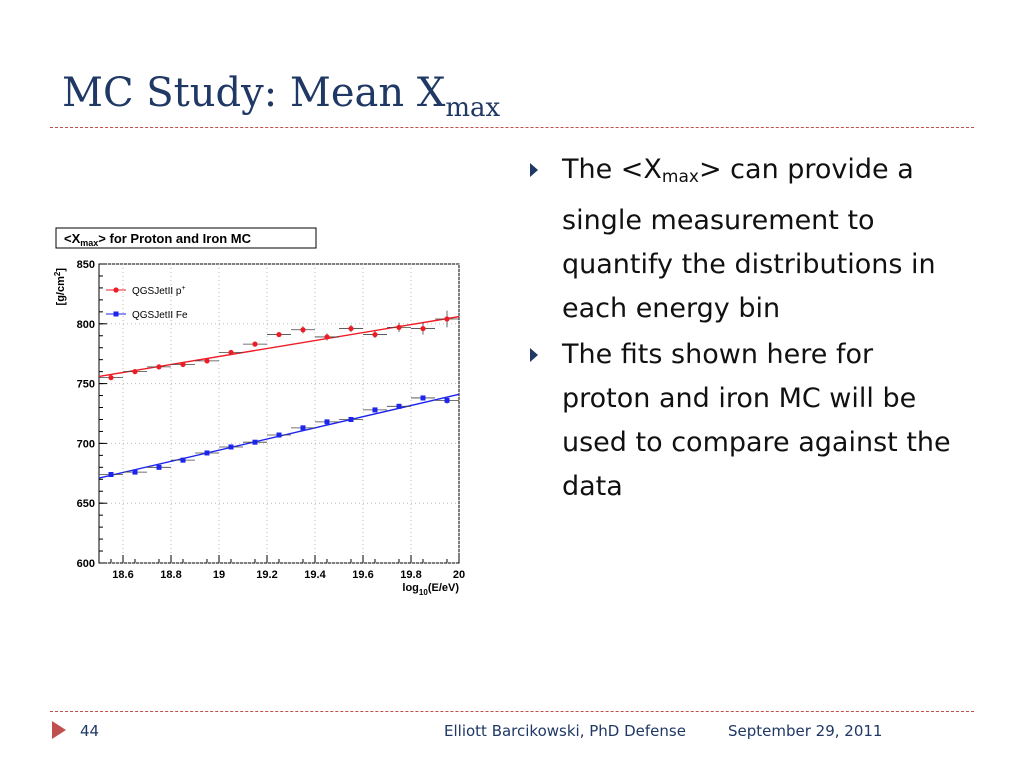 The image size is (1024, 768). What do you see at coordinates (266, 575) in the screenshot?
I see `x-tick-label: 19.2` at bounding box center [266, 575].